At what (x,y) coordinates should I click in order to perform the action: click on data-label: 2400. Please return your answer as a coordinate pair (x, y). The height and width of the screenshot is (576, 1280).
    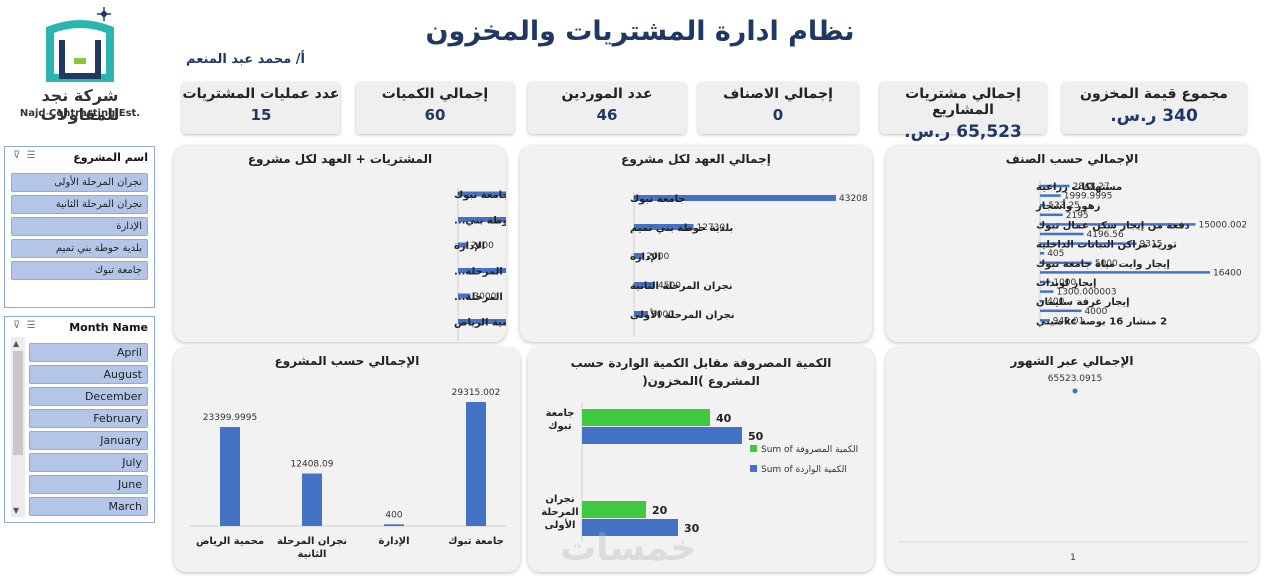
    Looking at the image, I should click on (482, 246).